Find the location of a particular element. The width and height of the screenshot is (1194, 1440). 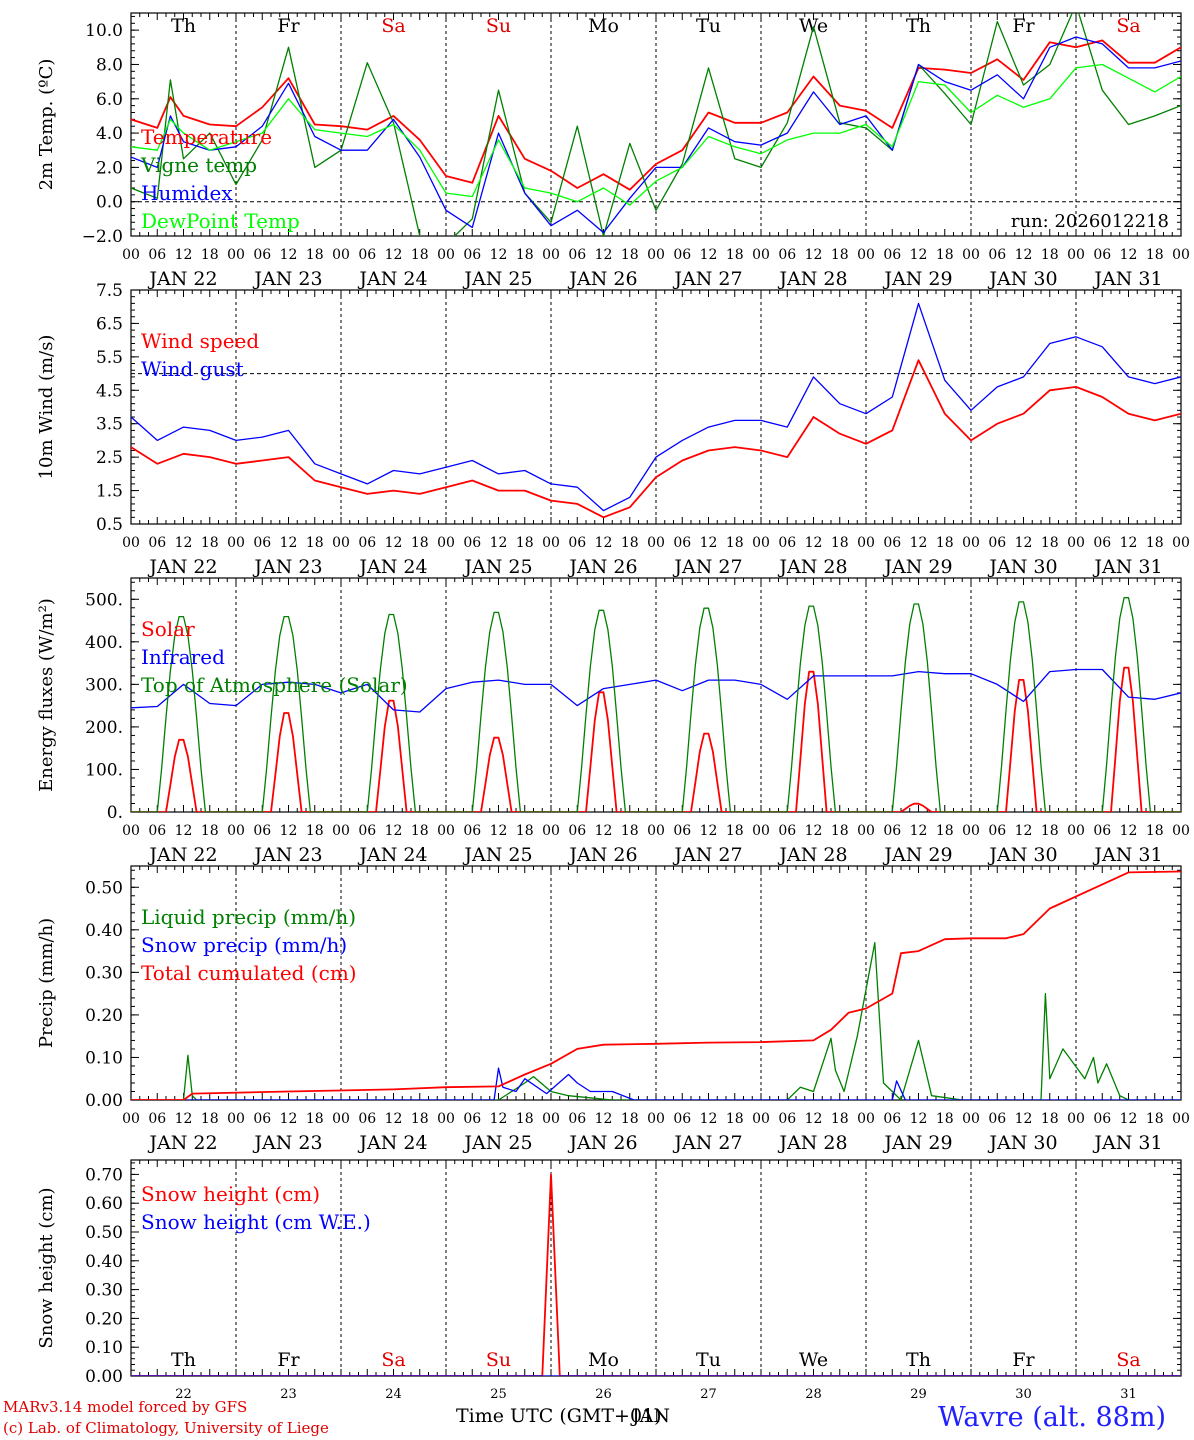

x-day-label: JAN 28 is located at coordinates (812, 1143).